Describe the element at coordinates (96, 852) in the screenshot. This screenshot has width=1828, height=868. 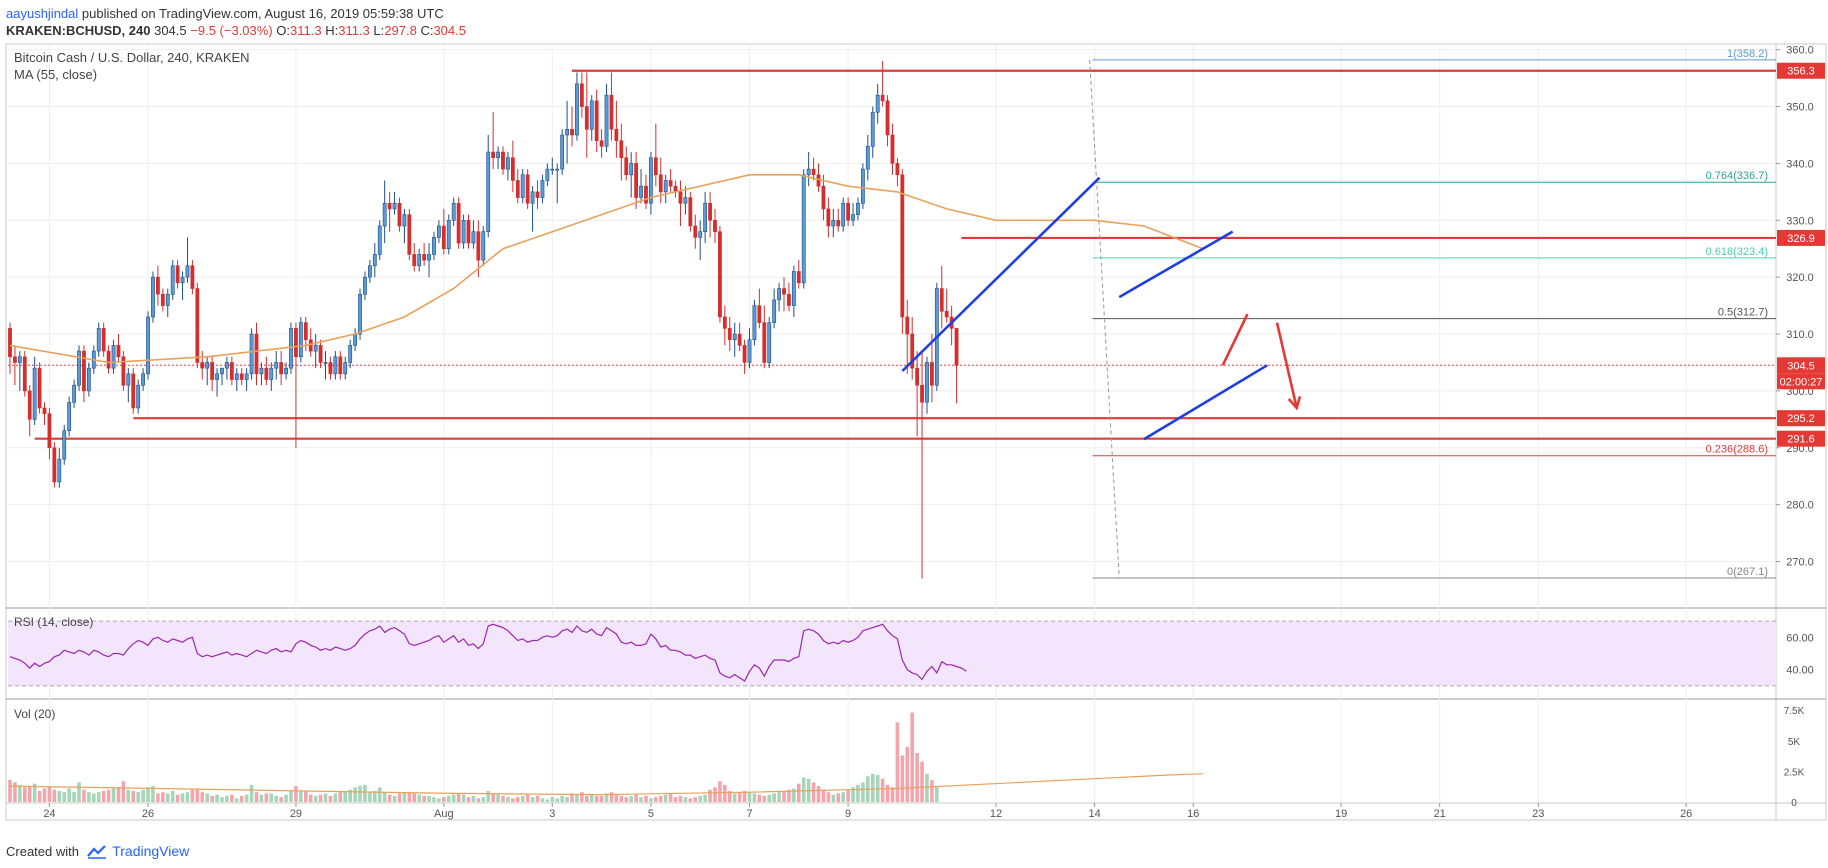
I see `tradingview-logo-icon` at that location.